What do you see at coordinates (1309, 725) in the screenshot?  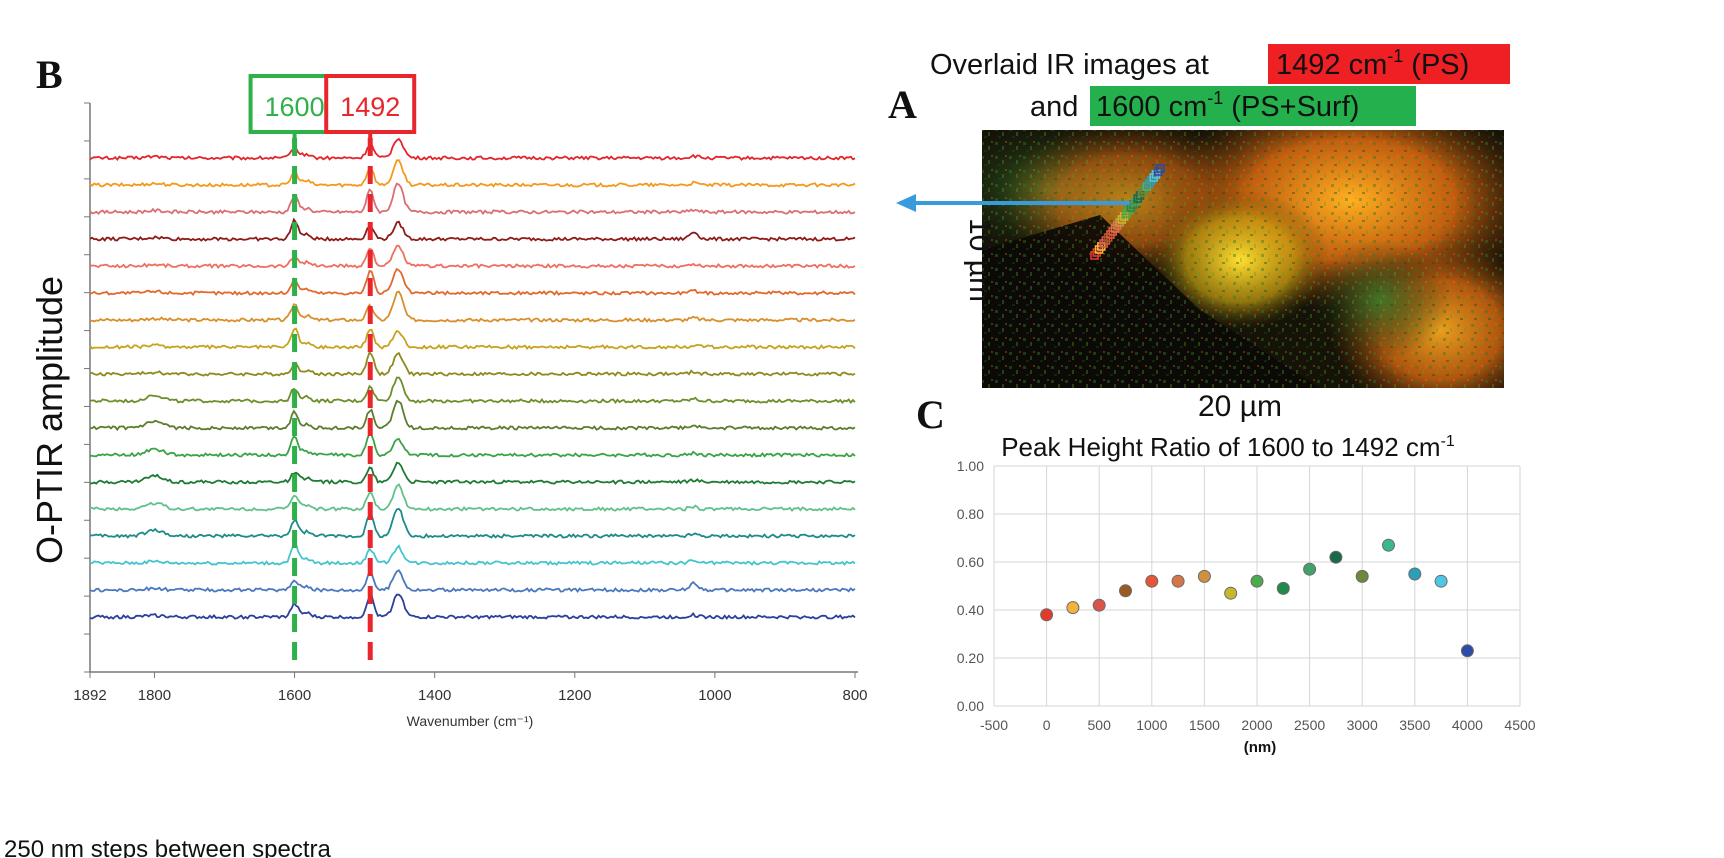 I see `x-tick-label: 2500` at bounding box center [1309, 725].